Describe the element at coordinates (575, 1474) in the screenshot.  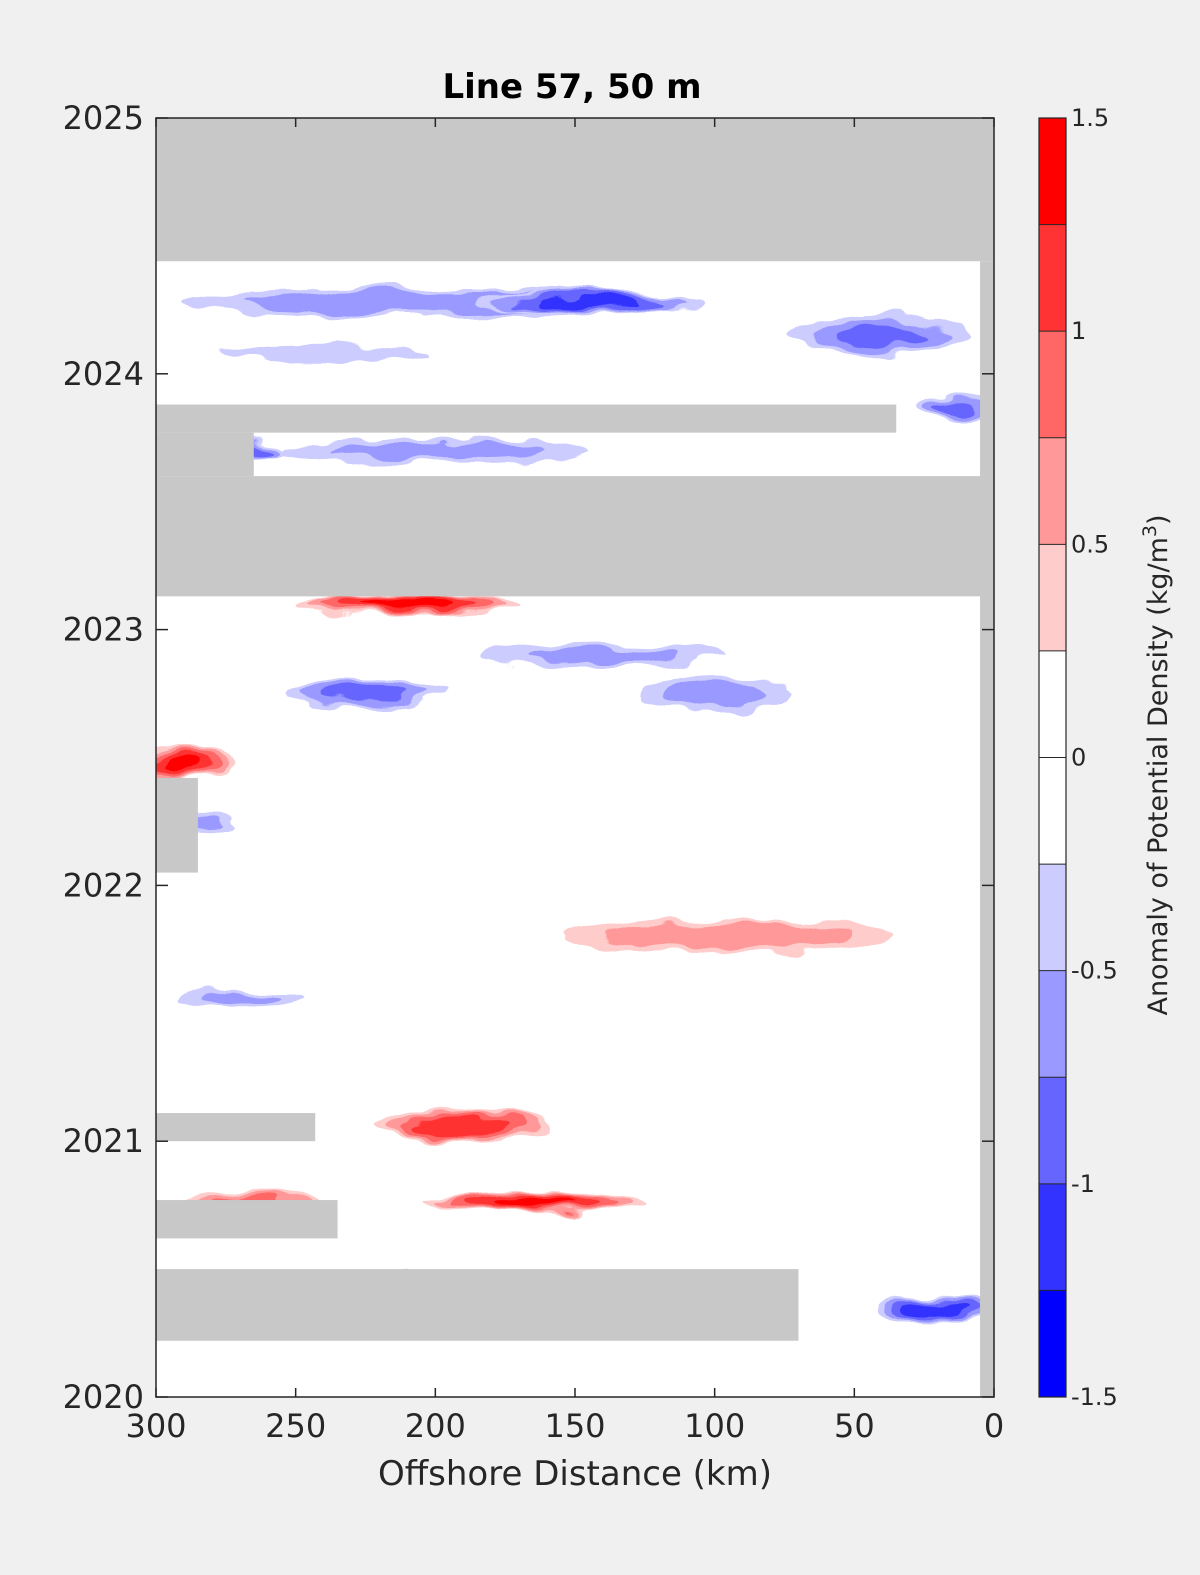
I see `x-axis-label: Offshore Distance (km)` at that location.